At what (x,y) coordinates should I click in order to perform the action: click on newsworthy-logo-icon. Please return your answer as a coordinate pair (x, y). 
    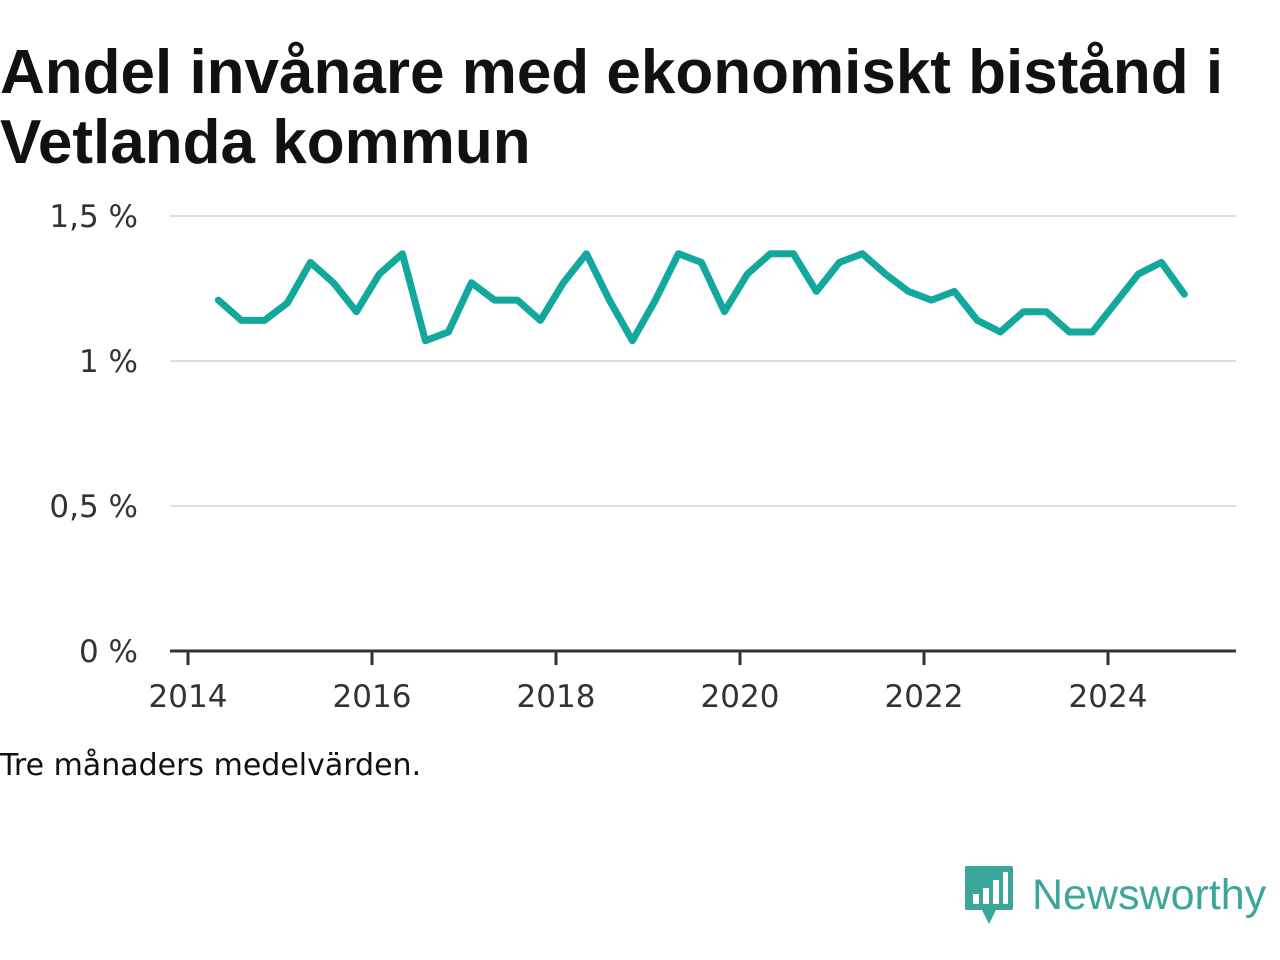
    Looking at the image, I should click on (989, 895).